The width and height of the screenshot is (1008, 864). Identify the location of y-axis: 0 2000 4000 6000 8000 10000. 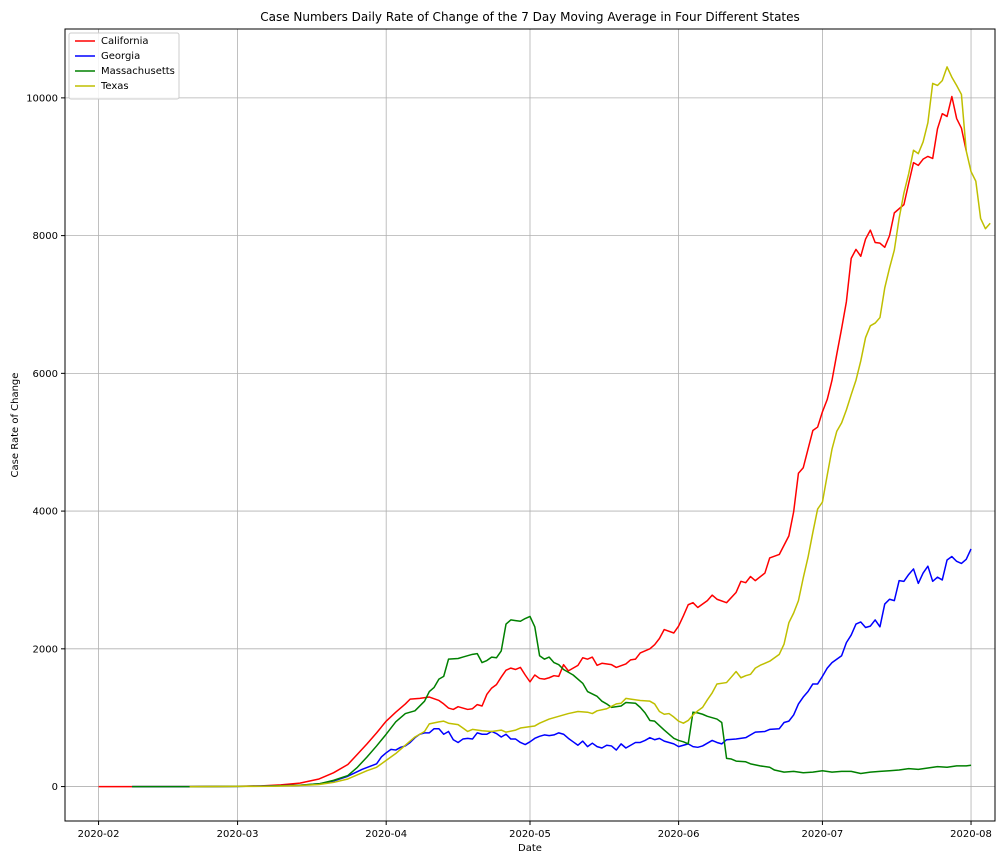
(45, 443).